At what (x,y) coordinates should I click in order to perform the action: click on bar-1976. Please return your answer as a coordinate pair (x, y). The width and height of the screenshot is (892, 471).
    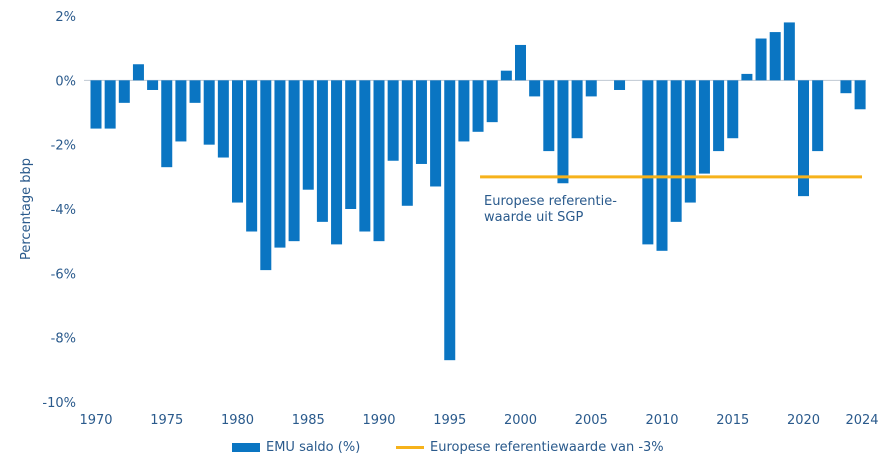
    Looking at the image, I should click on (181, 111).